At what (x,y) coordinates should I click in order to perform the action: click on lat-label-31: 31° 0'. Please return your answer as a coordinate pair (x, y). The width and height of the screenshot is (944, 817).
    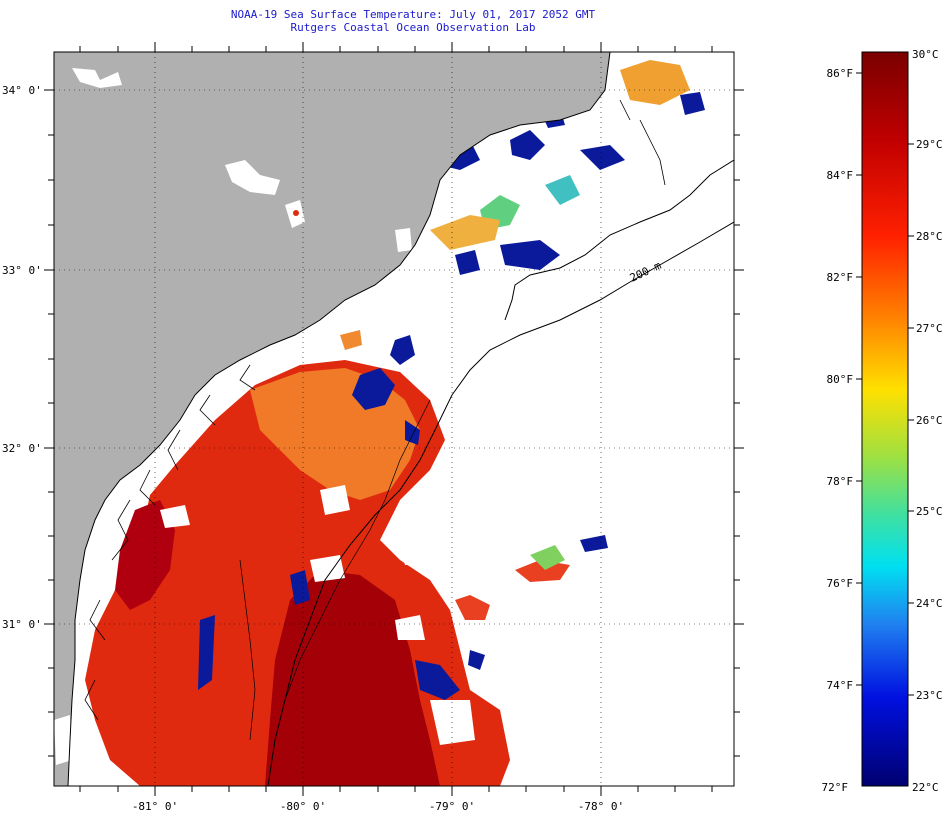
    Looking at the image, I should click on (22, 624).